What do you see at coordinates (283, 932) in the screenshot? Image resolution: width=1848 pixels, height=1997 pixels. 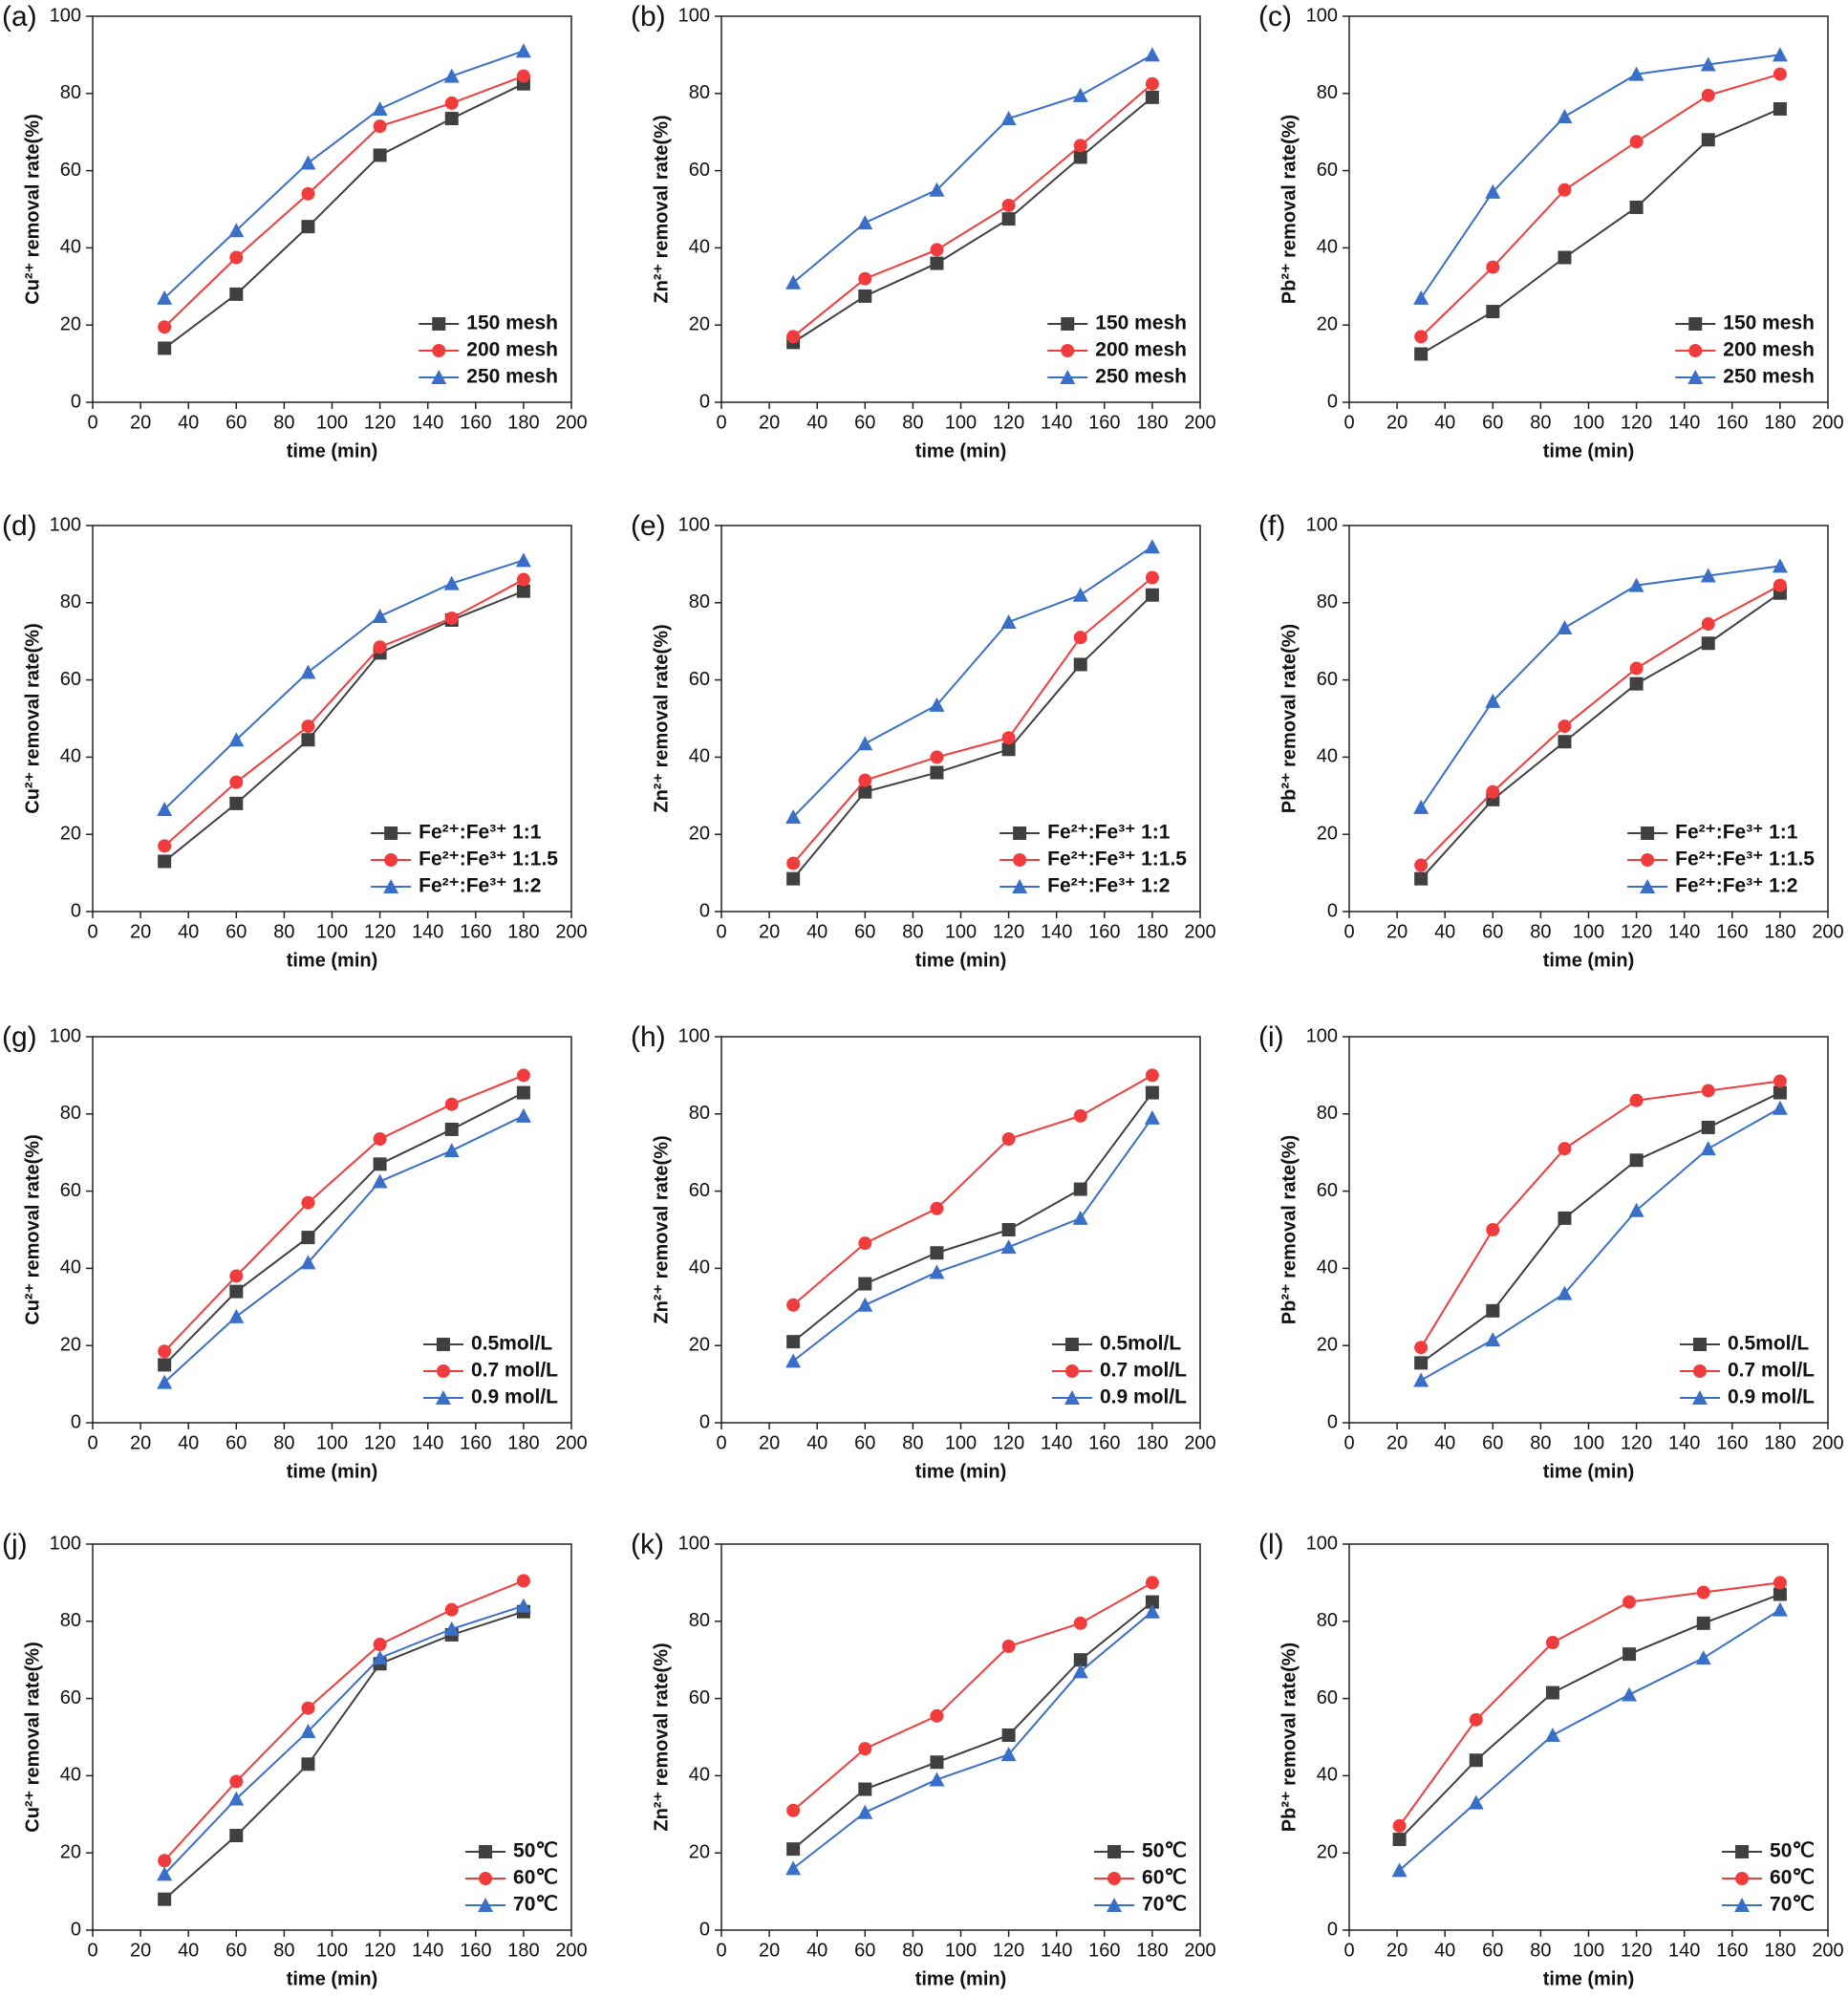 I see `x-tick-label: 80` at bounding box center [283, 932].